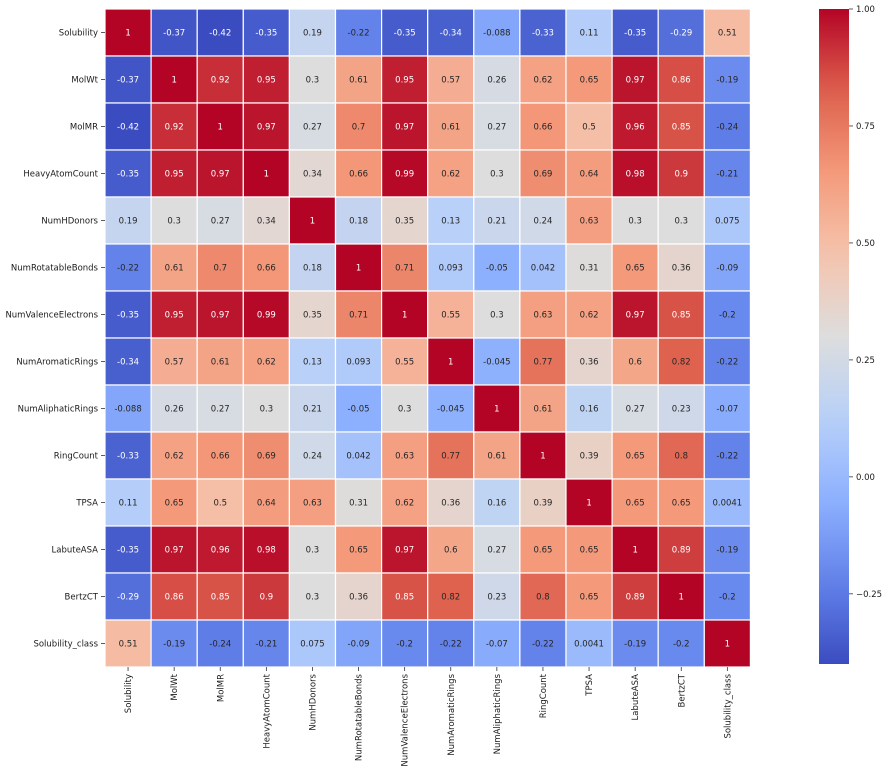 The image size is (889, 768). Describe the element at coordinates (681, 81) in the screenshot. I see `cell-value-label: 0.86` at that location.